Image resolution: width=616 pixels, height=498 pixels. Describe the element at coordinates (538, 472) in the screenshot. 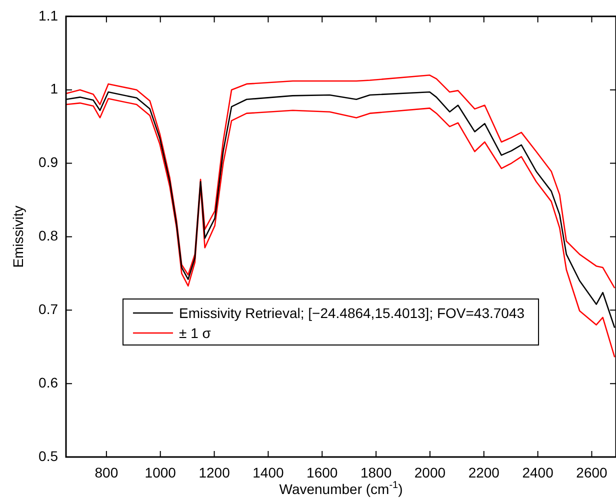

I see `x-tick-label: 2400` at that location.